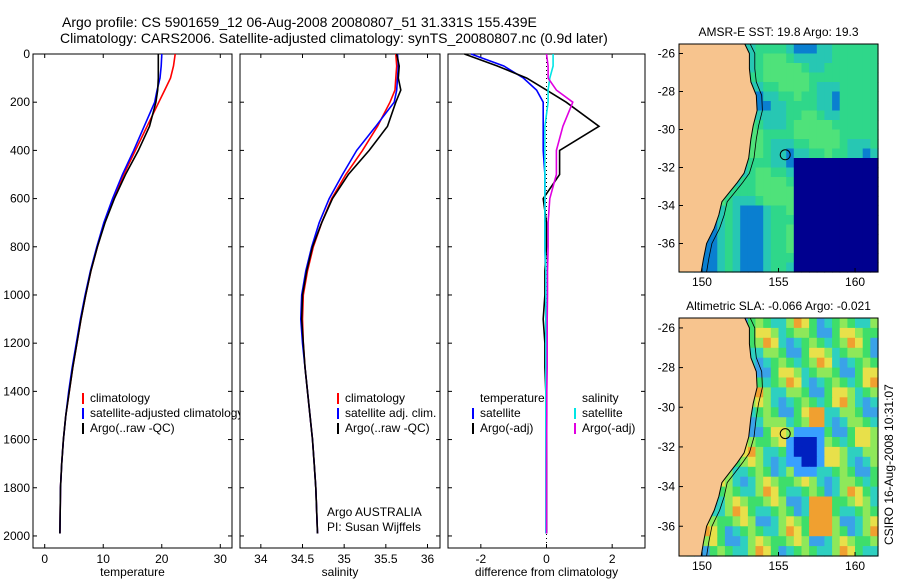 This screenshot has width=900, height=580. I want to click on land-area, so click(718, 158).